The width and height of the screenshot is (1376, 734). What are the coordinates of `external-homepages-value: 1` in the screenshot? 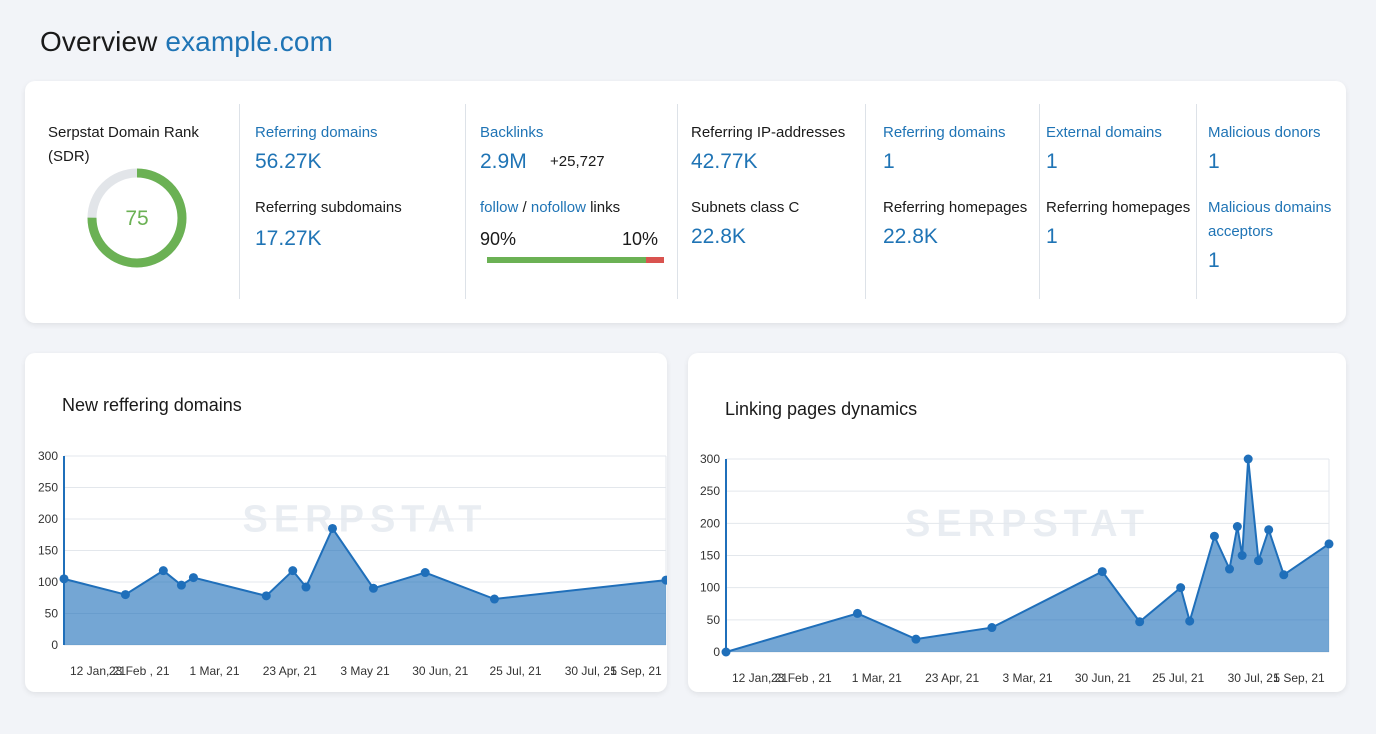 It's located at (1052, 236).